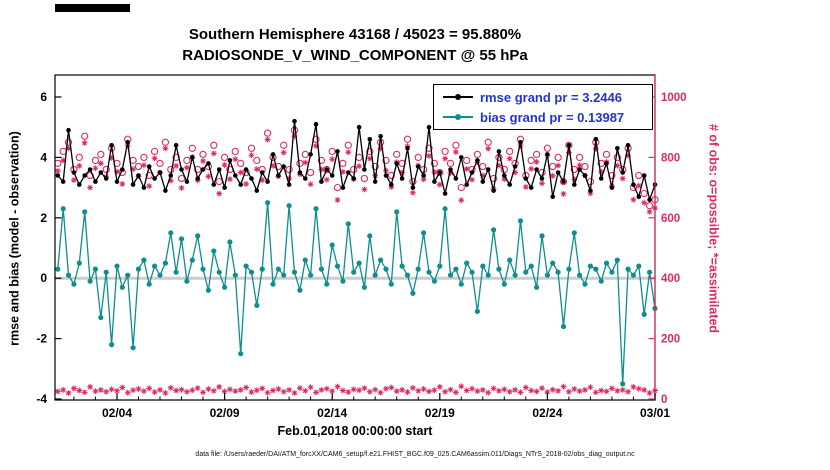 This screenshot has width=830, height=470. Describe the element at coordinates (356, 174) in the screenshot. I see `series-assimilated_obs` at that location.